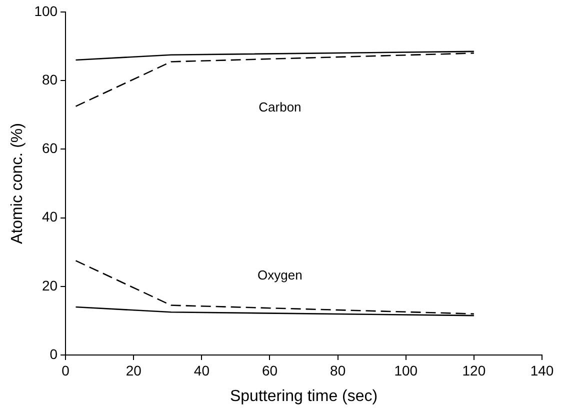  Describe the element at coordinates (50, 148) in the screenshot. I see `y-tick-label: 60` at that location.